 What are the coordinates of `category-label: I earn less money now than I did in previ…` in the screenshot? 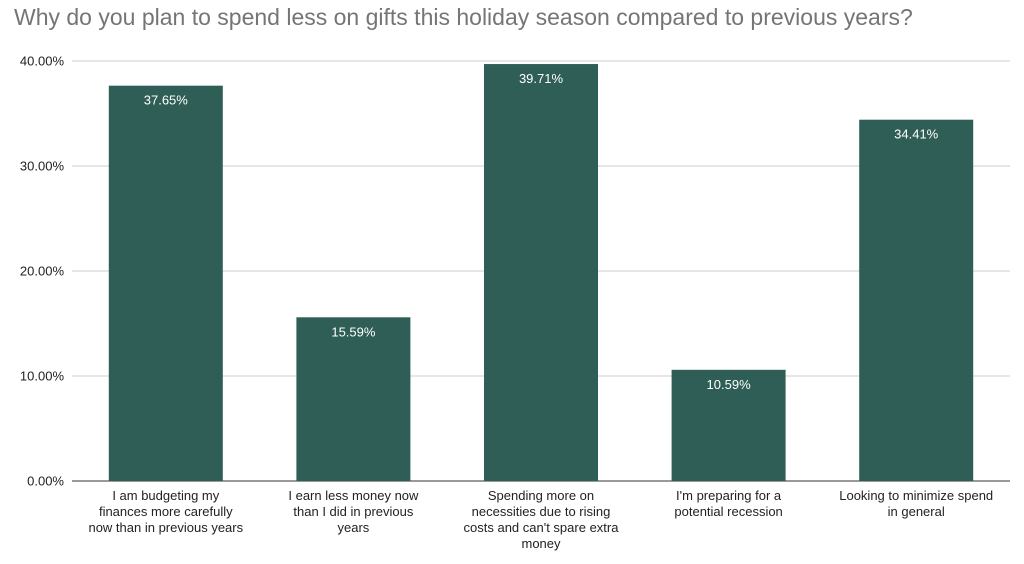 It's located at (353, 511).